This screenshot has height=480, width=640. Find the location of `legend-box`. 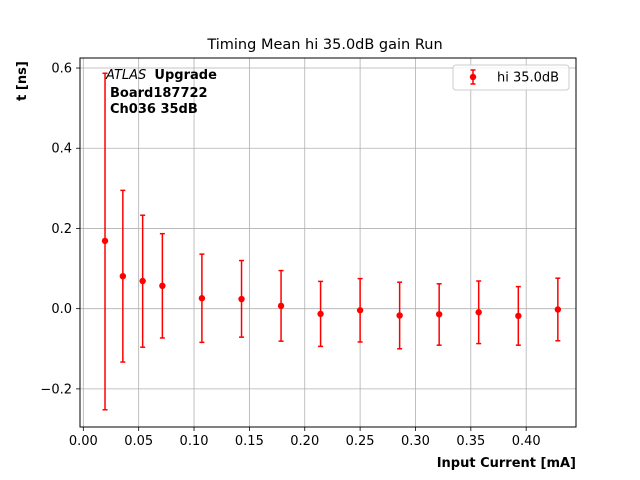

legend-box is located at coordinates (511, 77).